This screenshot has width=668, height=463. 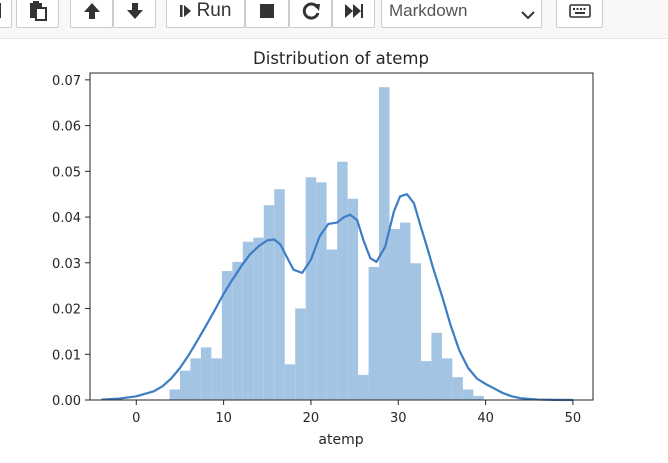 What do you see at coordinates (398, 418) in the screenshot?
I see `x-tick-label: 30` at bounding box center [398, 418].